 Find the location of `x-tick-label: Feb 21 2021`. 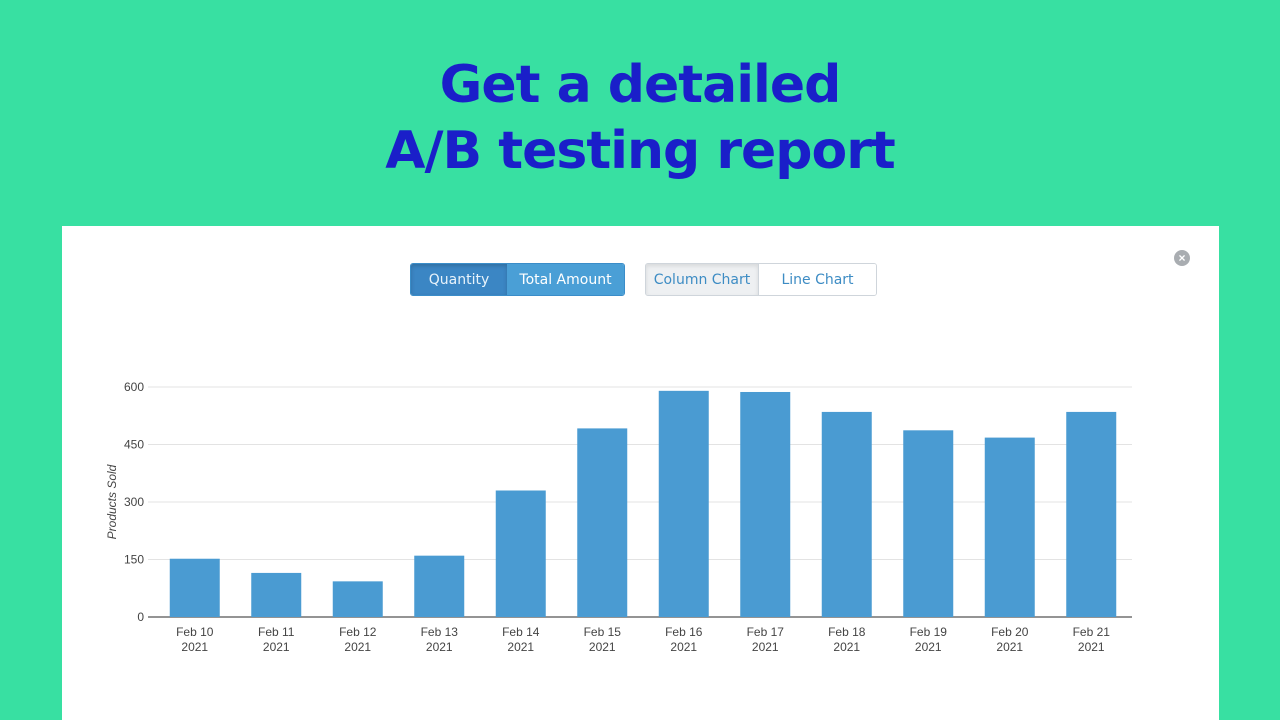

x-tick-label: Feb 21 2021 is located at coordinates (1092, 639).